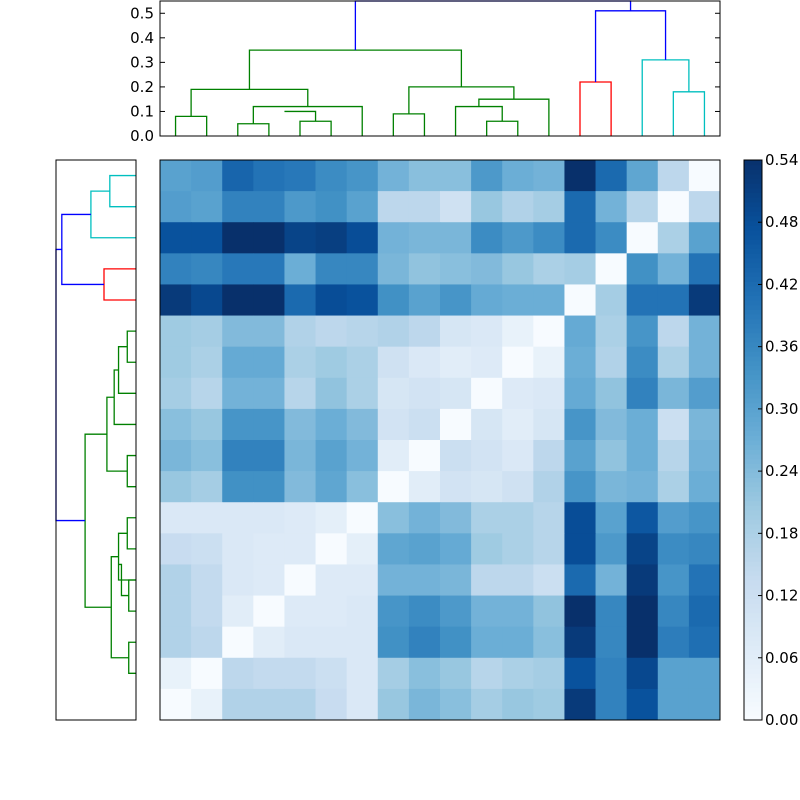  Describe the element at coordinates (425, 72) in the screenshot. I see `top-dendrogram: 0.0 0.1 0.2 0.3 0.4 0.5` at that location.